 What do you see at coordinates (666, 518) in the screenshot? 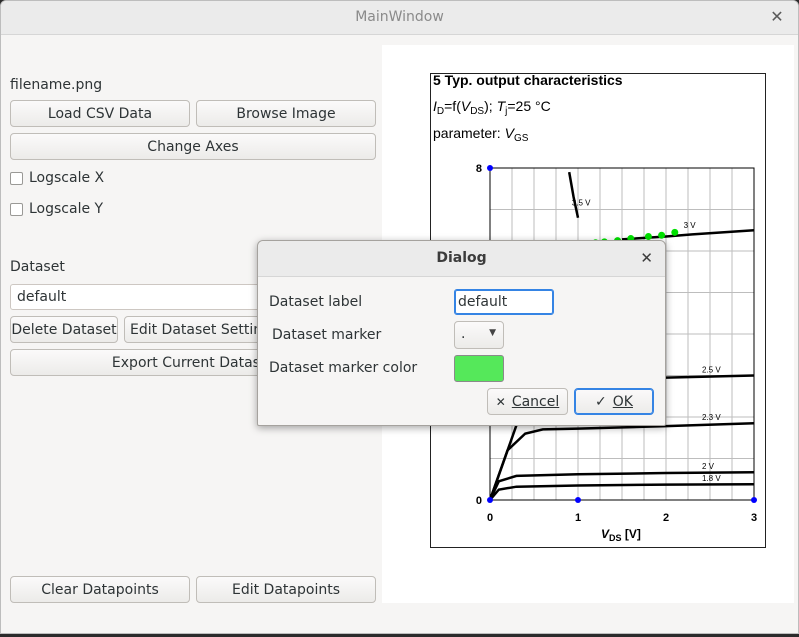
I see `x-tick-label: 2` at bounding box center [666, 518].